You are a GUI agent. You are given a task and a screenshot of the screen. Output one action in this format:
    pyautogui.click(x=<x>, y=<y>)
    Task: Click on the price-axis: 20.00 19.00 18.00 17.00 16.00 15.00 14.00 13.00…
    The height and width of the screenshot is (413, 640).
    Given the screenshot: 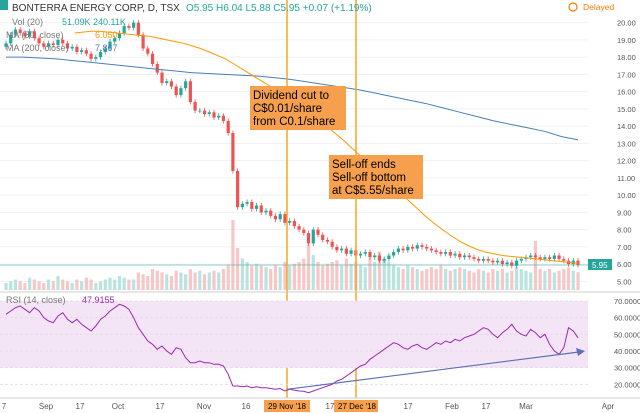 What is the action you would take?
    pyautogui.click(x=626, y=153)
    